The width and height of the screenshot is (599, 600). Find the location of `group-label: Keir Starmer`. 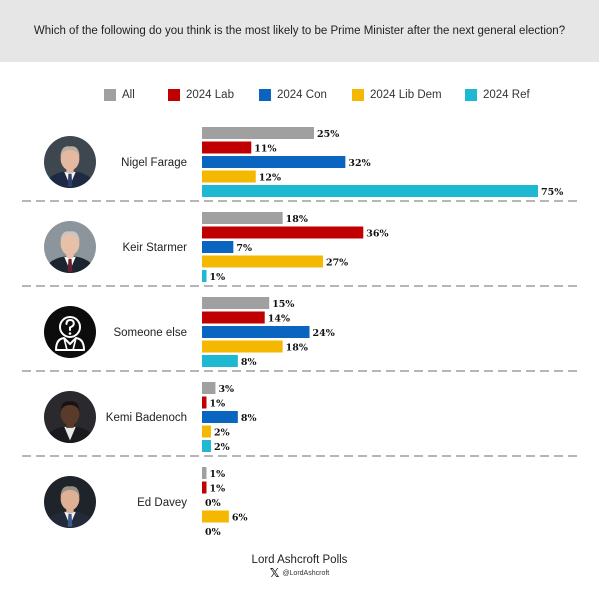

group-label: Keir Starmer is located at coordinates (154, 248).